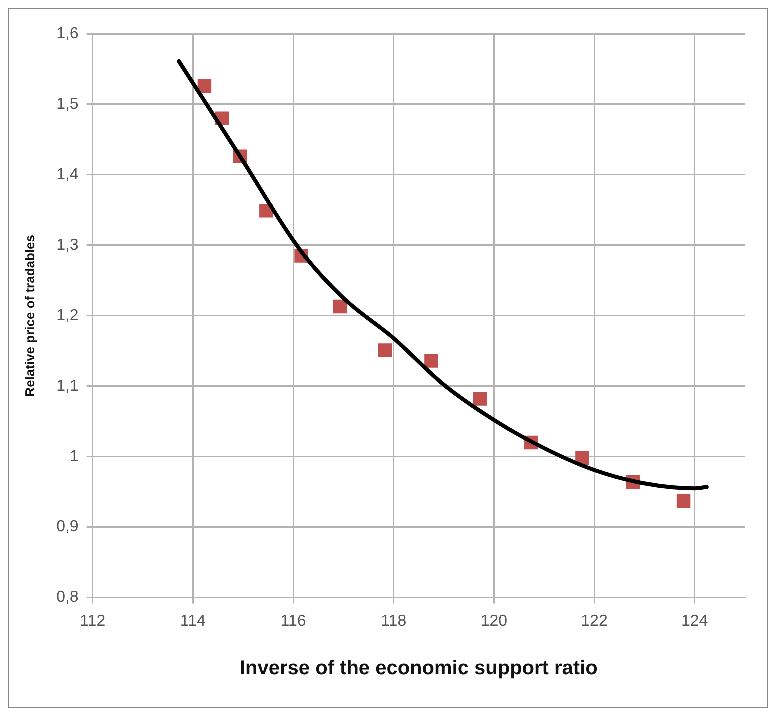 Image resolution: width=779 pixels, height=720 pixels. I want to click on x-tick-label: 124, so click(694, 621).